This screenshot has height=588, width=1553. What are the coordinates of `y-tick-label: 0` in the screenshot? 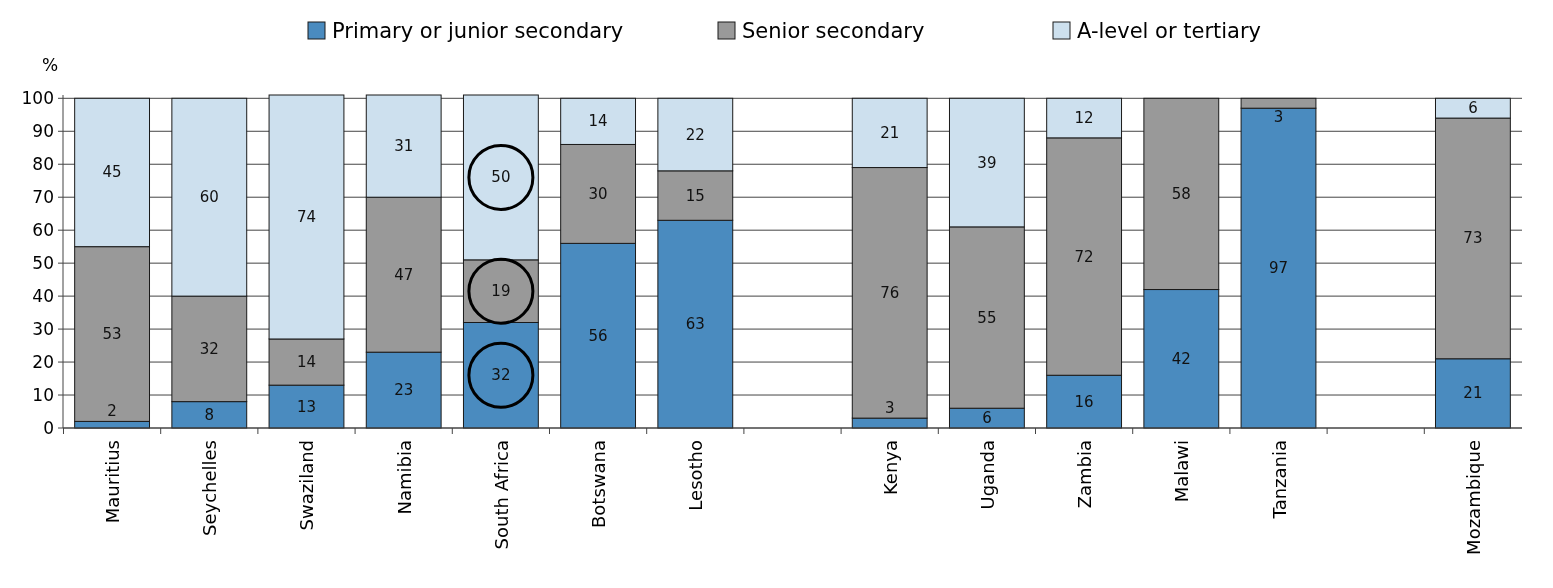 It's located at (48, 428).